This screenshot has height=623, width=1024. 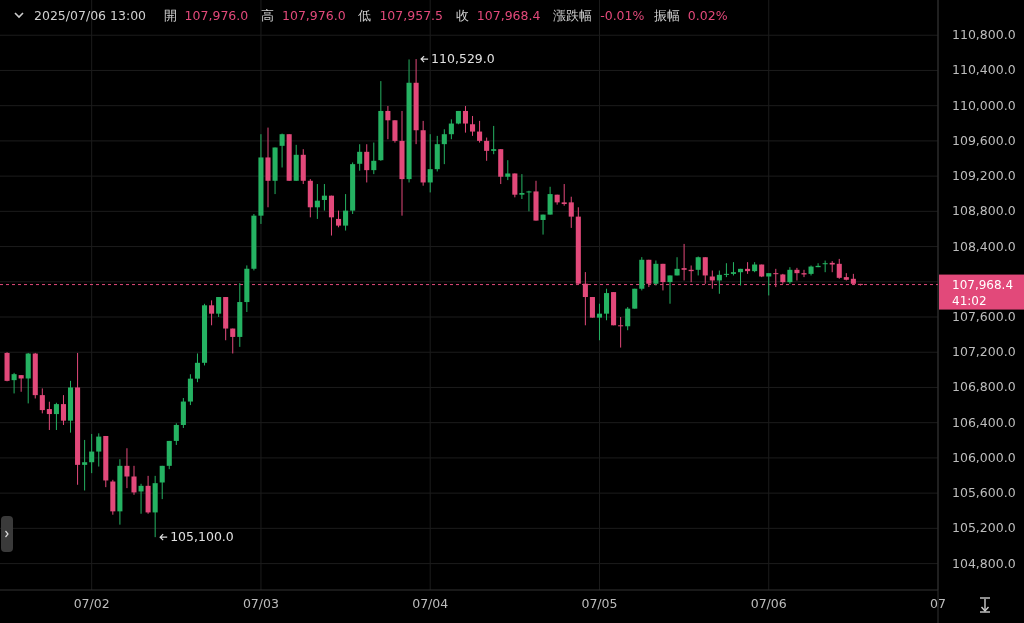 What do you see at coordinates (90, 15) in the screenshot?
I see `annotation: 2025/07/06 13:00` at bounding box center [90, 15].